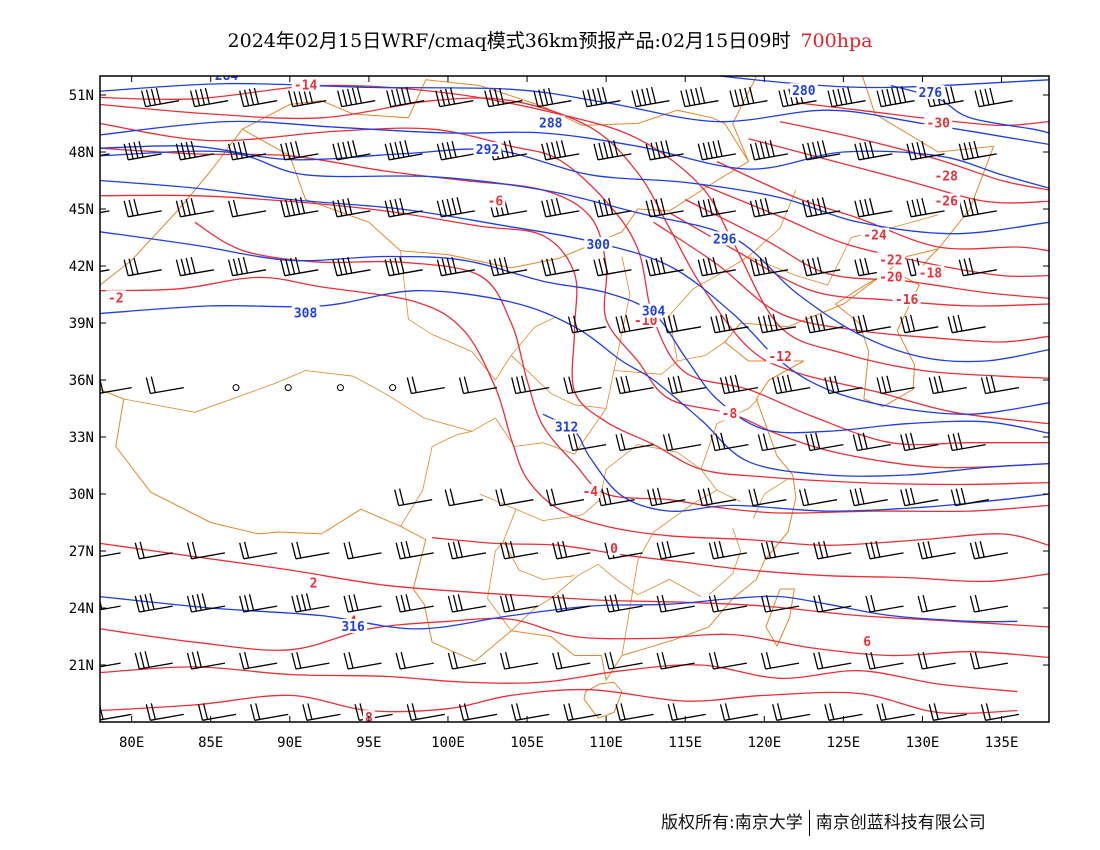  What do you see at coordinates (946, 177) in the screenshot?
I see `temperature-contour-label: -28` at bounding box center [946, 177].